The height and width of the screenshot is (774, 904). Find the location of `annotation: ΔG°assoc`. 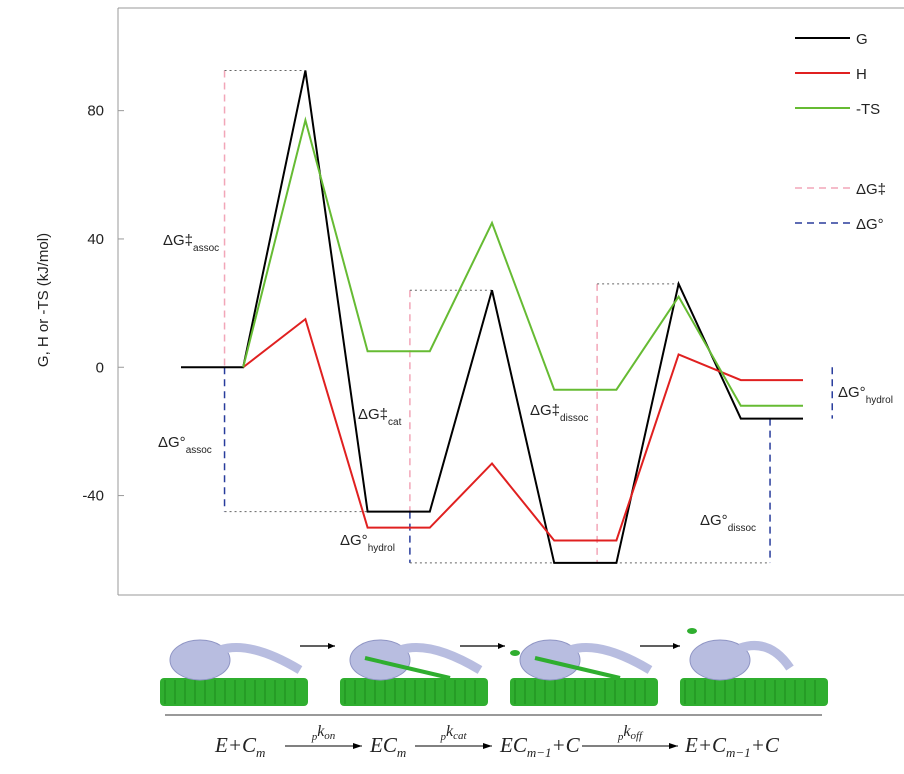

annotation: ΔG°assoc is located at coordinates (185, 445).